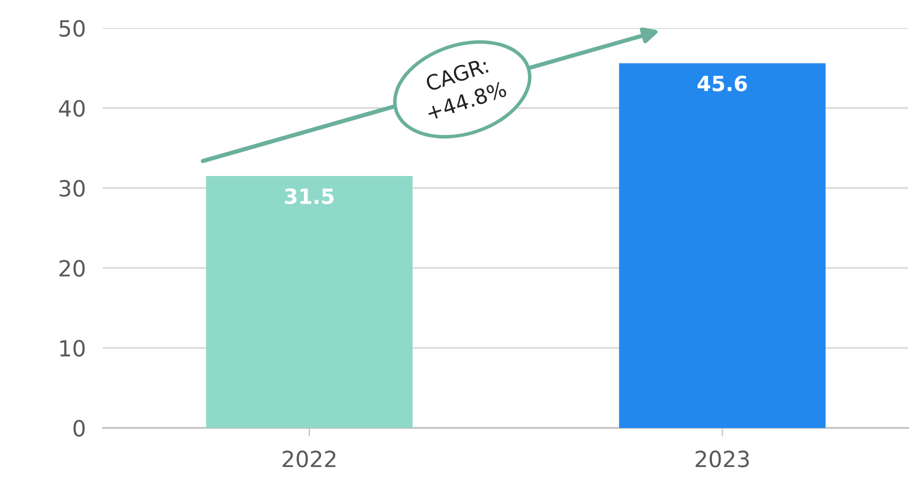  What do you see at coordinates (722, 459) in the screenshot?
I see `x-tick-label: 2023` at bounding box center [722, 459].